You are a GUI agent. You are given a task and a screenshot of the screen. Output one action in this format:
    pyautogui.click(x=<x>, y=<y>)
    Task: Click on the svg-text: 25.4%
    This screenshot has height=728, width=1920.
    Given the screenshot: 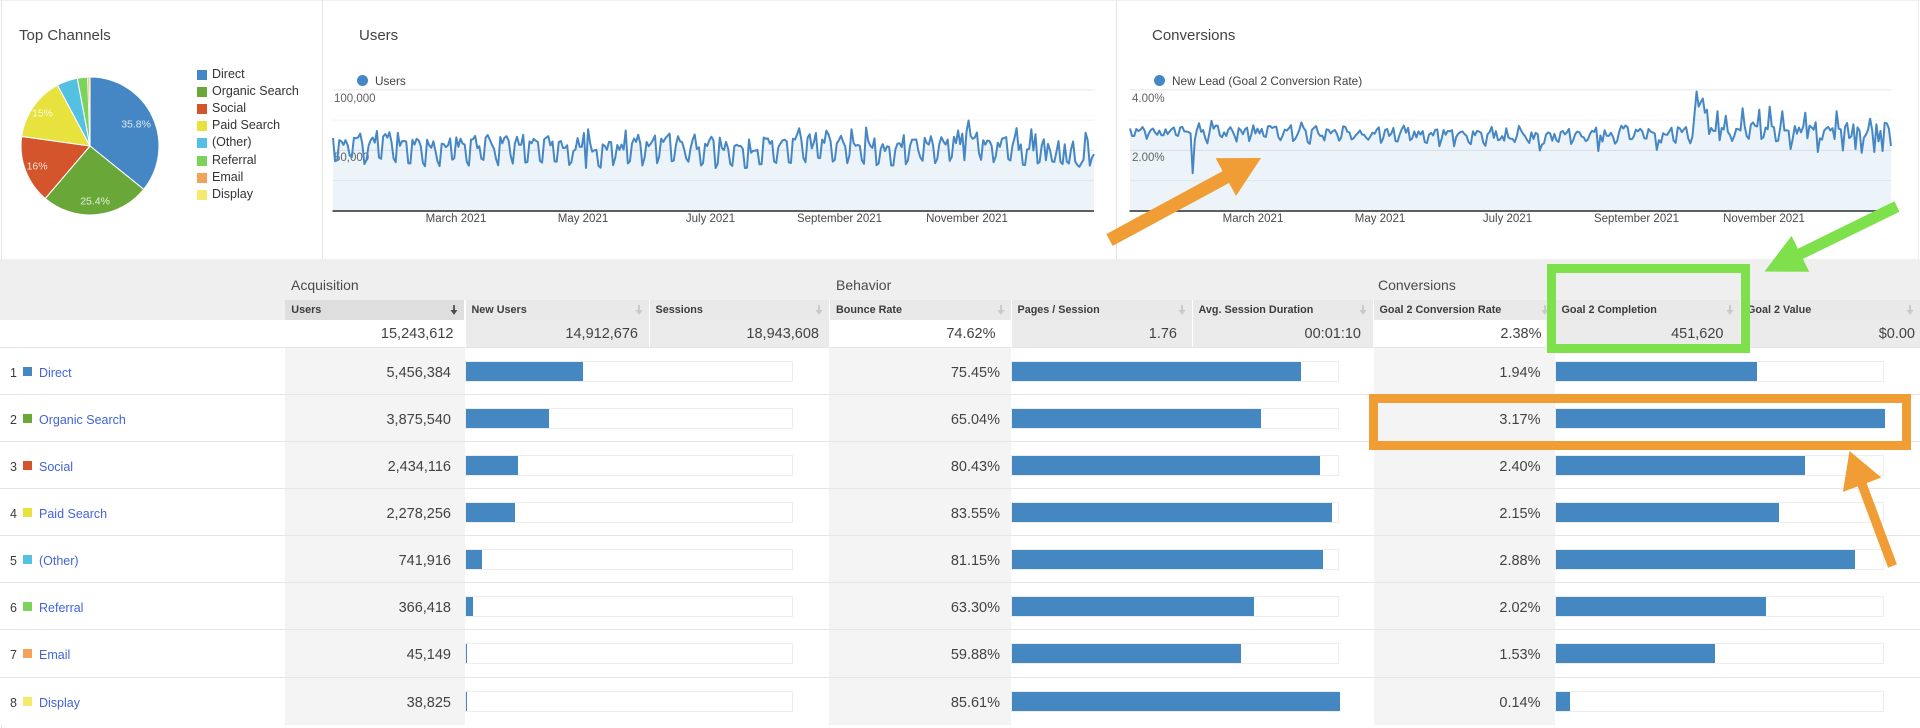 What is the action you would take?
    pyautogui.click(x=95, y=202)
    